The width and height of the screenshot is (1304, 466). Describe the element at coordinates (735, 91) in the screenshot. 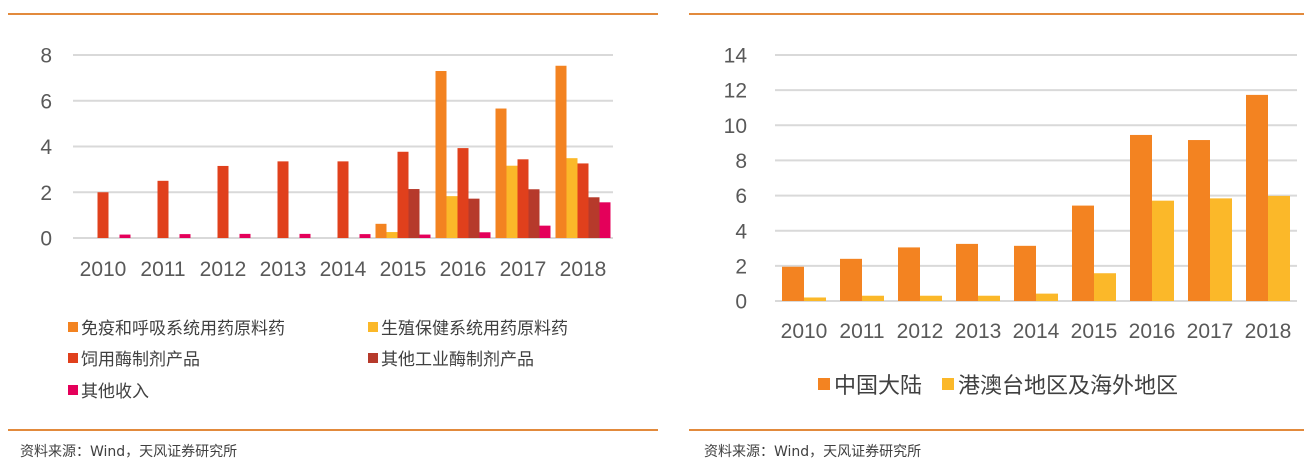

I see `y-tick-label: 12` at that location.